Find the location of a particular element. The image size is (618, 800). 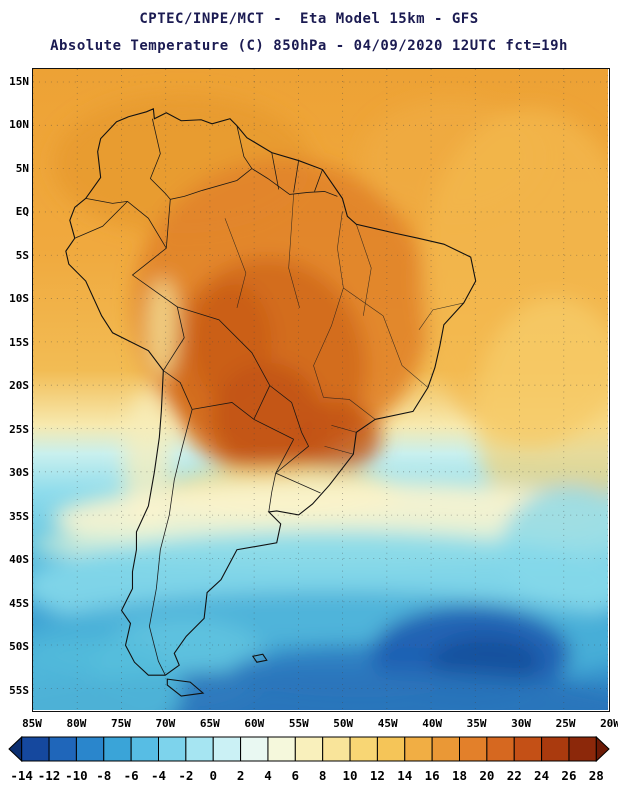

lat-tick-label: 40S is located at coordinates (19, 560).